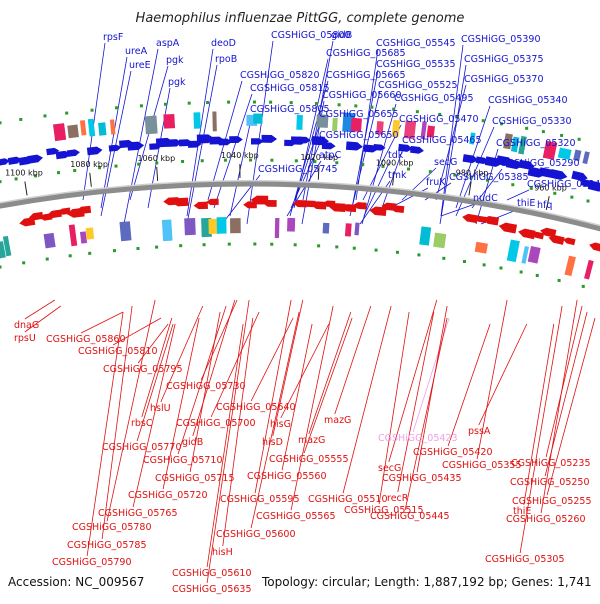 The image size is (600, 604). What do you see at coordinates (222, 552) in the screenshot?
I see `reverse-gene-label: hisH` at bounding box center [222, 552].